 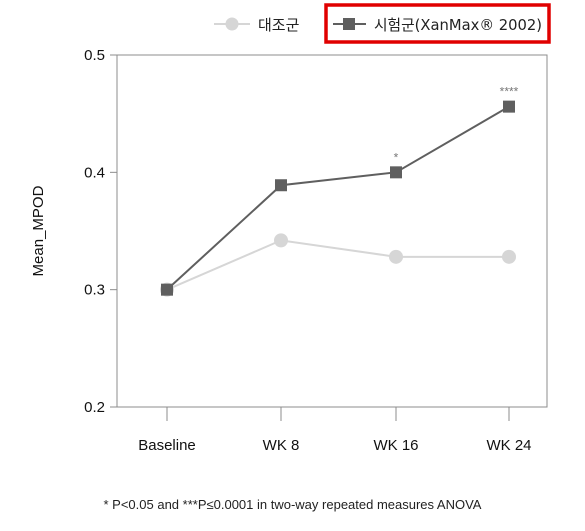 I want to click on y-tick-label: 0.3, so click(x=94, y=290).